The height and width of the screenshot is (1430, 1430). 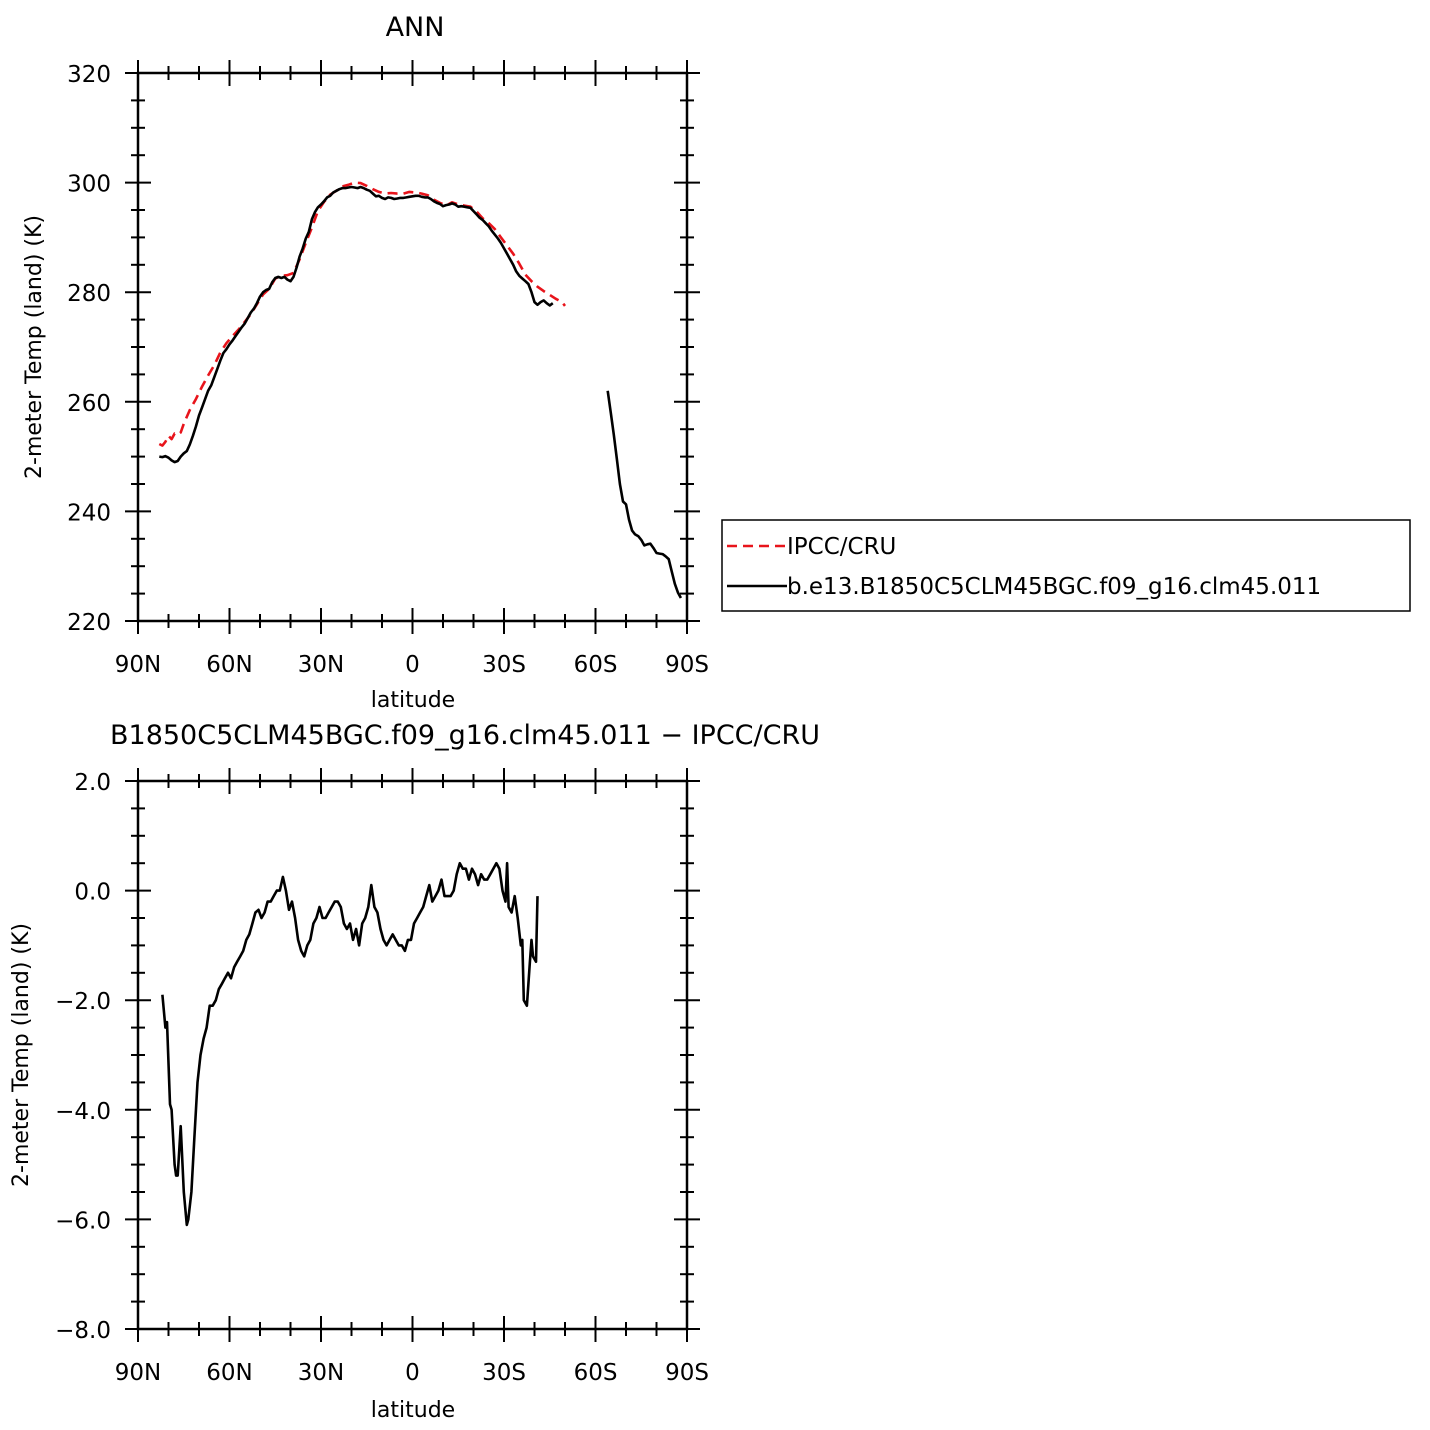 What do you see at coordinates (415, 27) in the screenshot?
I see `panel-title: ANN` at bounding box center [415, 27].